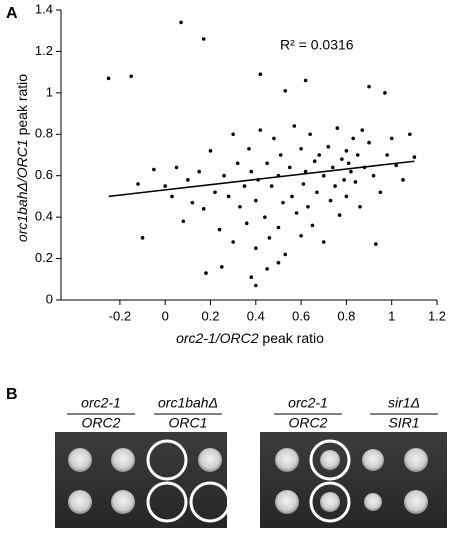 Image resolution: width=455 pixels, height=534 pixels. Describe the element at coordinates (12, 13) in the screenshot. I see `panel-label: A` at that location.